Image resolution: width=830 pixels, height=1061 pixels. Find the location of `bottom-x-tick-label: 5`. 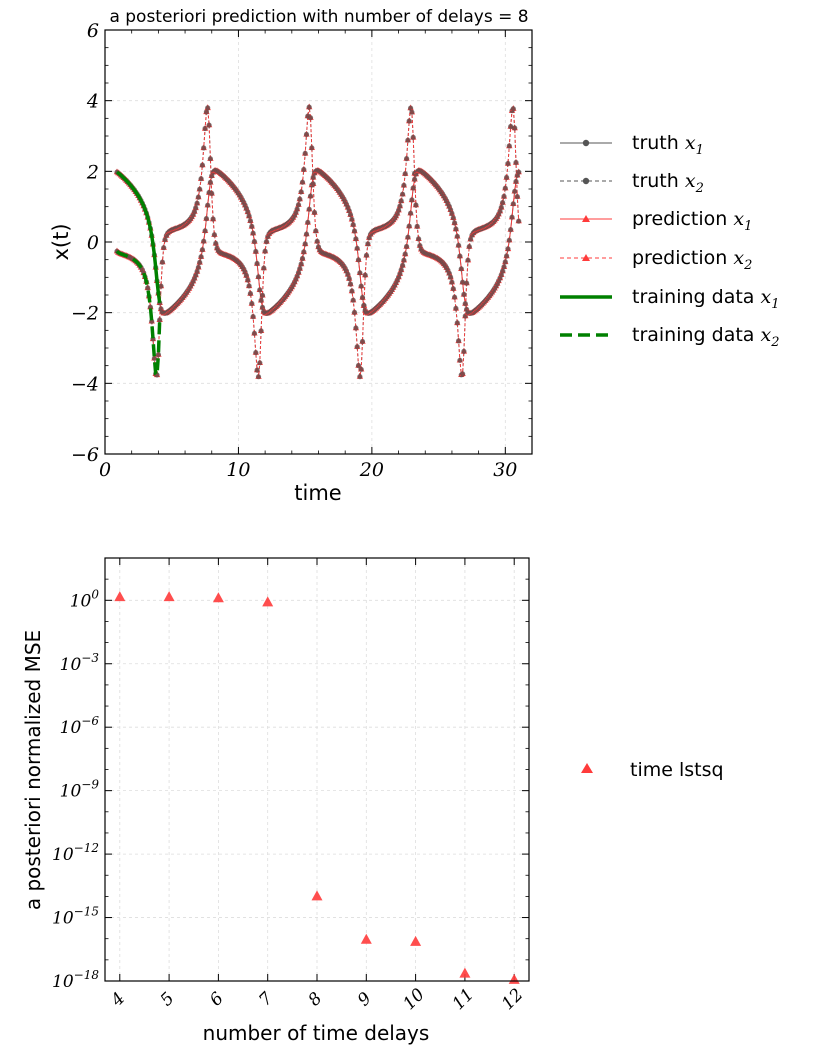

bottom-x-tick-label: 5 is located at coordinates (168, 1000).